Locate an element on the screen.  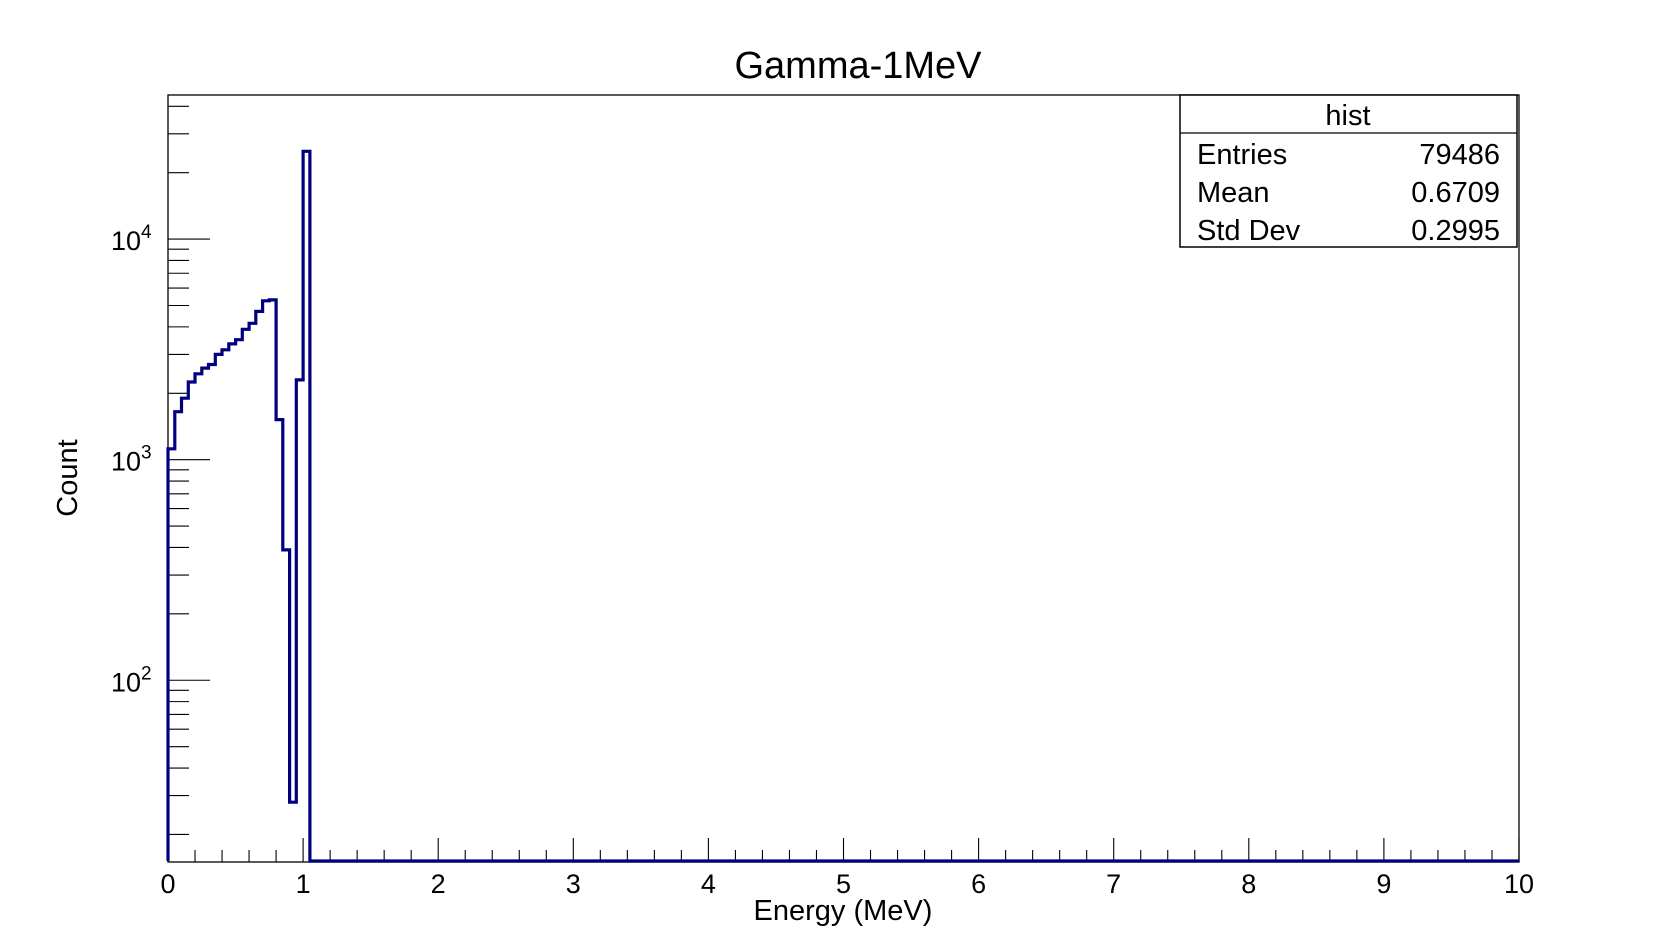
chart-title: Gamma-1MeV is located at coordinates (858, 66).